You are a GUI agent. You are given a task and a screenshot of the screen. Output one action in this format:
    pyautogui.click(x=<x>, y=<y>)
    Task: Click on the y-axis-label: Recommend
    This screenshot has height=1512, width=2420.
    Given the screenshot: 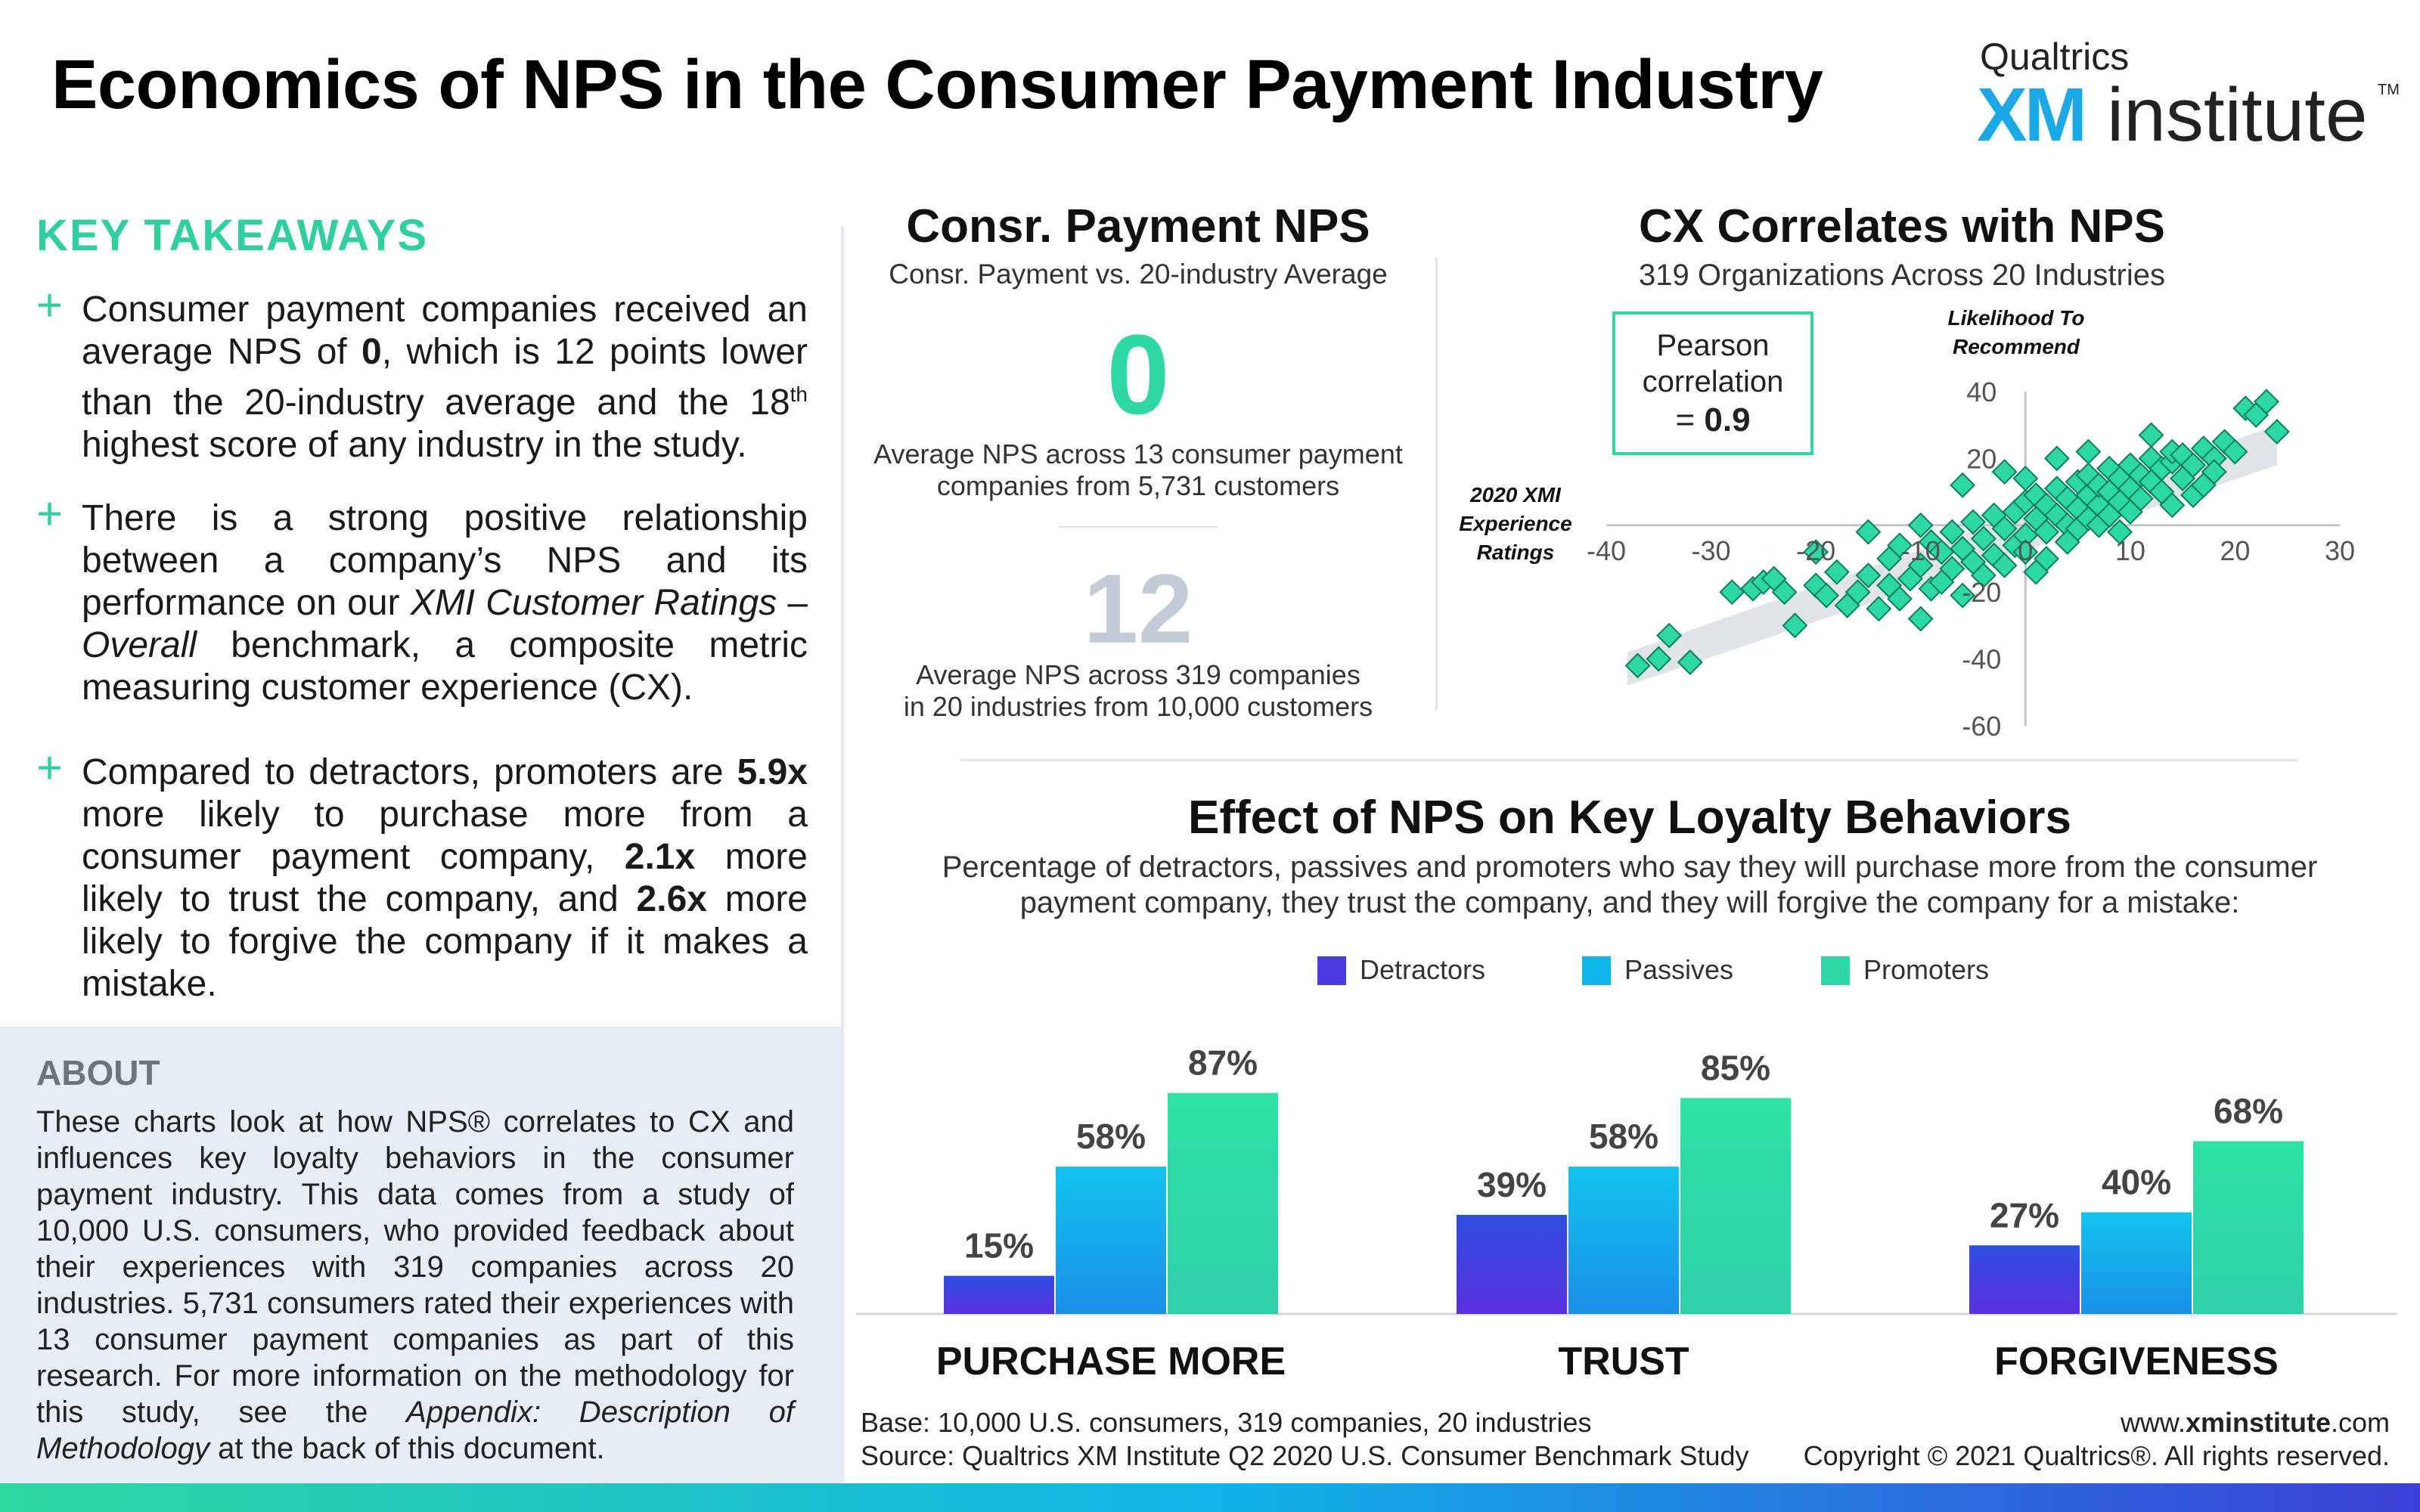 What is the action you would take?
    pyautogui.click(x=2016, y=347)
    